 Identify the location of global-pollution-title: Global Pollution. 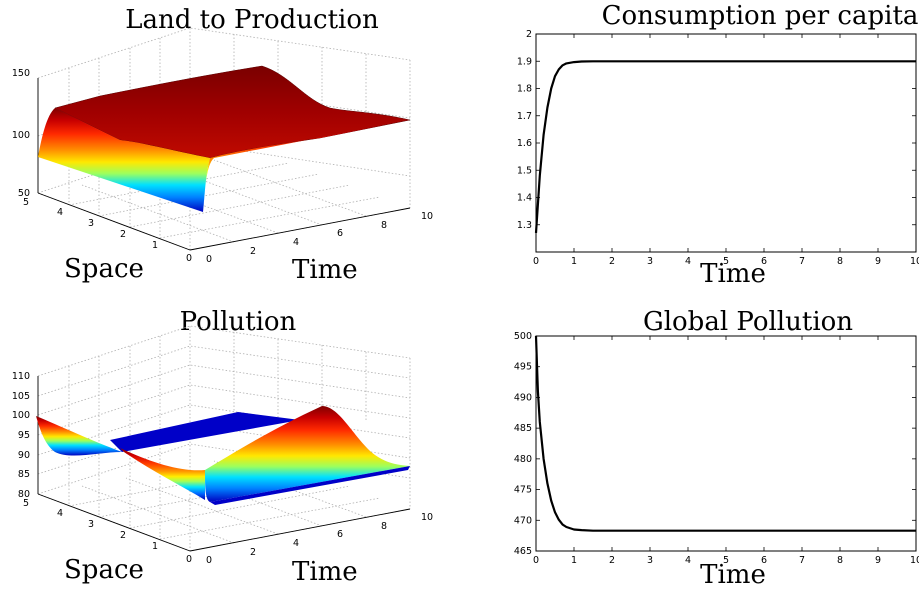
(748, 322).